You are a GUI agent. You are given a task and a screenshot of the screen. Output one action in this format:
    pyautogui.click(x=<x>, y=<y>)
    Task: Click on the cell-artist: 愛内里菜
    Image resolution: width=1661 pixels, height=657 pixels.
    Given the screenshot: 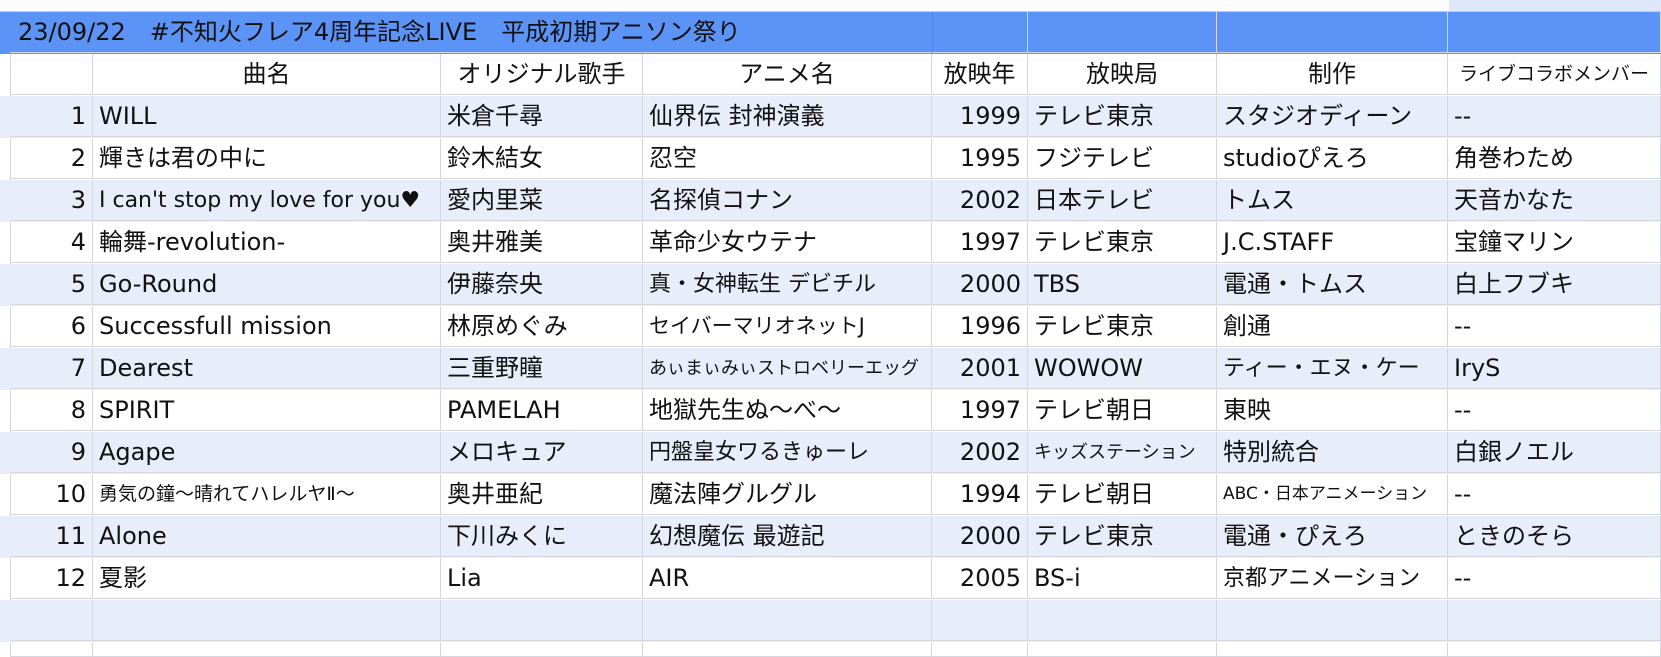 What is the action you would take?
    pyautogui.click(x=542, y=200)
    